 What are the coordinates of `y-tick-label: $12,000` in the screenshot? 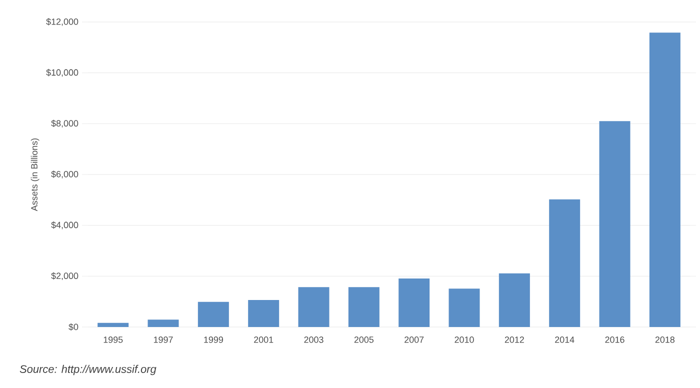 It's located at (62, 22).